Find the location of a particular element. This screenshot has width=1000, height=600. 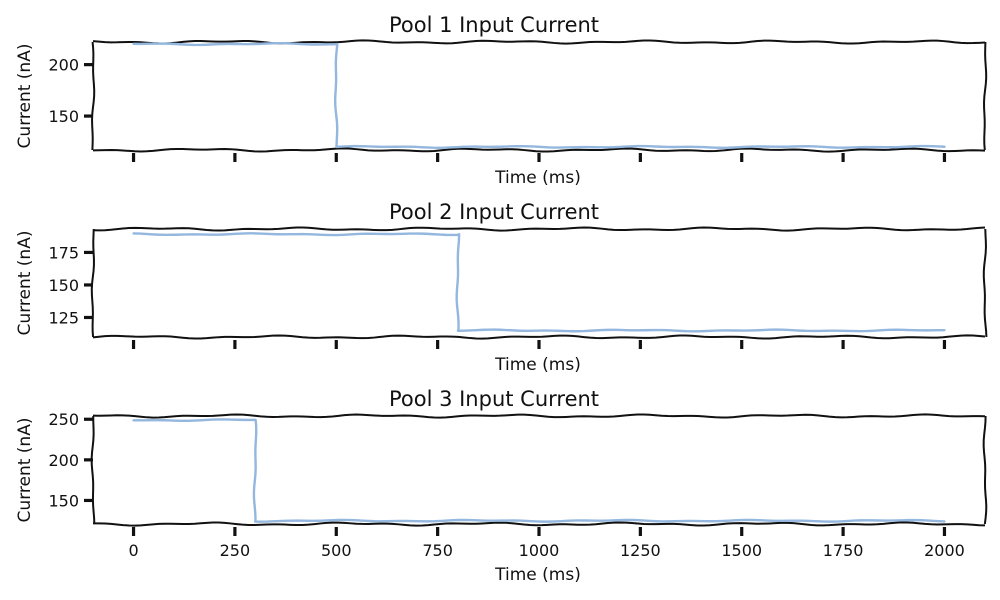

x-tick-label: 1500 is located at coordinates (741, 550).